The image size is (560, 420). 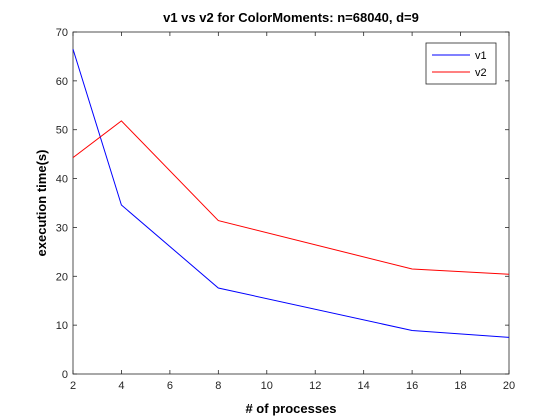 What do you see at coordinates (41, 203) in the screenshot?
I see `y-axis-label: execution time(s)` at bounding box center [41, 203].